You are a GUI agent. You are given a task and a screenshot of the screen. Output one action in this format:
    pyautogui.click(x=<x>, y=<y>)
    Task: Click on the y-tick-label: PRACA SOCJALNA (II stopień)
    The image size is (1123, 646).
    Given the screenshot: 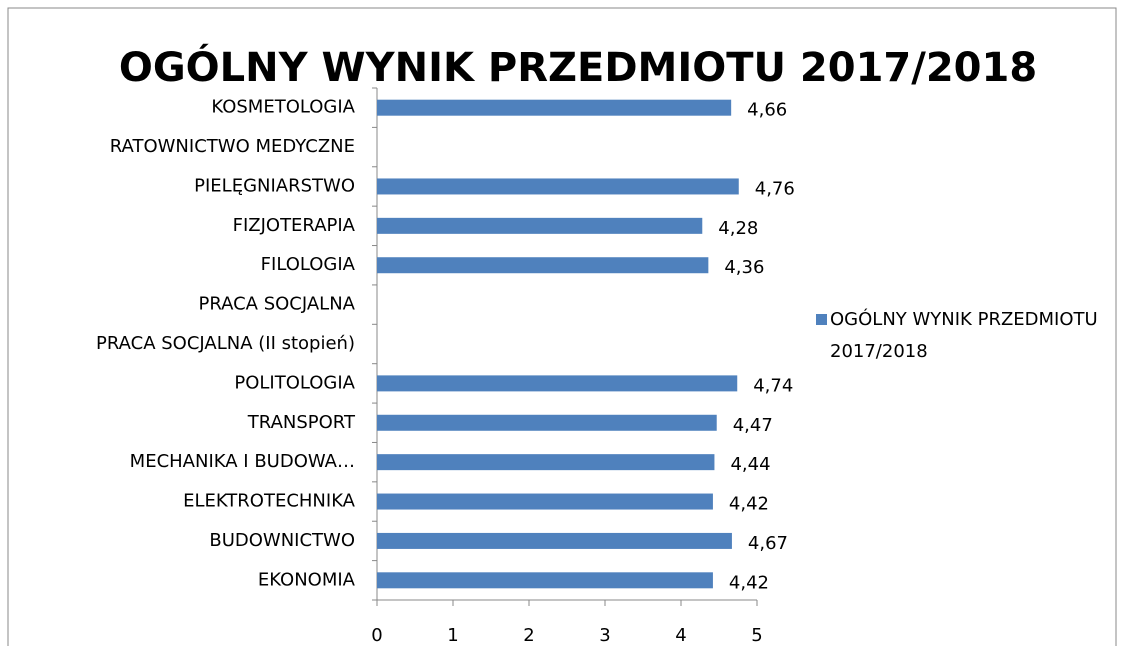 What is the action you would take?
    pyautogui.click(x=225, y=343)
    